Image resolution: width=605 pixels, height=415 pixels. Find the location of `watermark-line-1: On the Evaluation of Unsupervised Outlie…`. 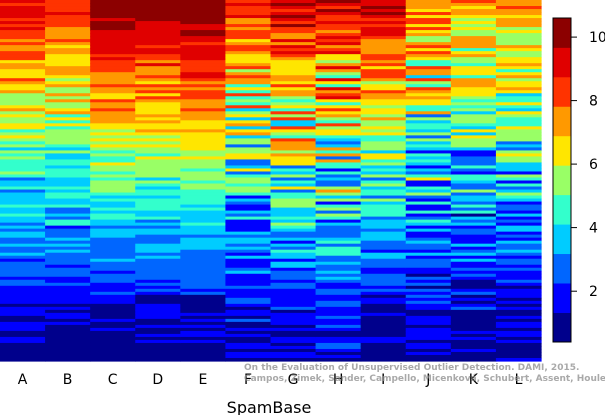

watermark-line-1: On the Evaluation of Unsupervised Outlie… is located at coordinates (412, 368).